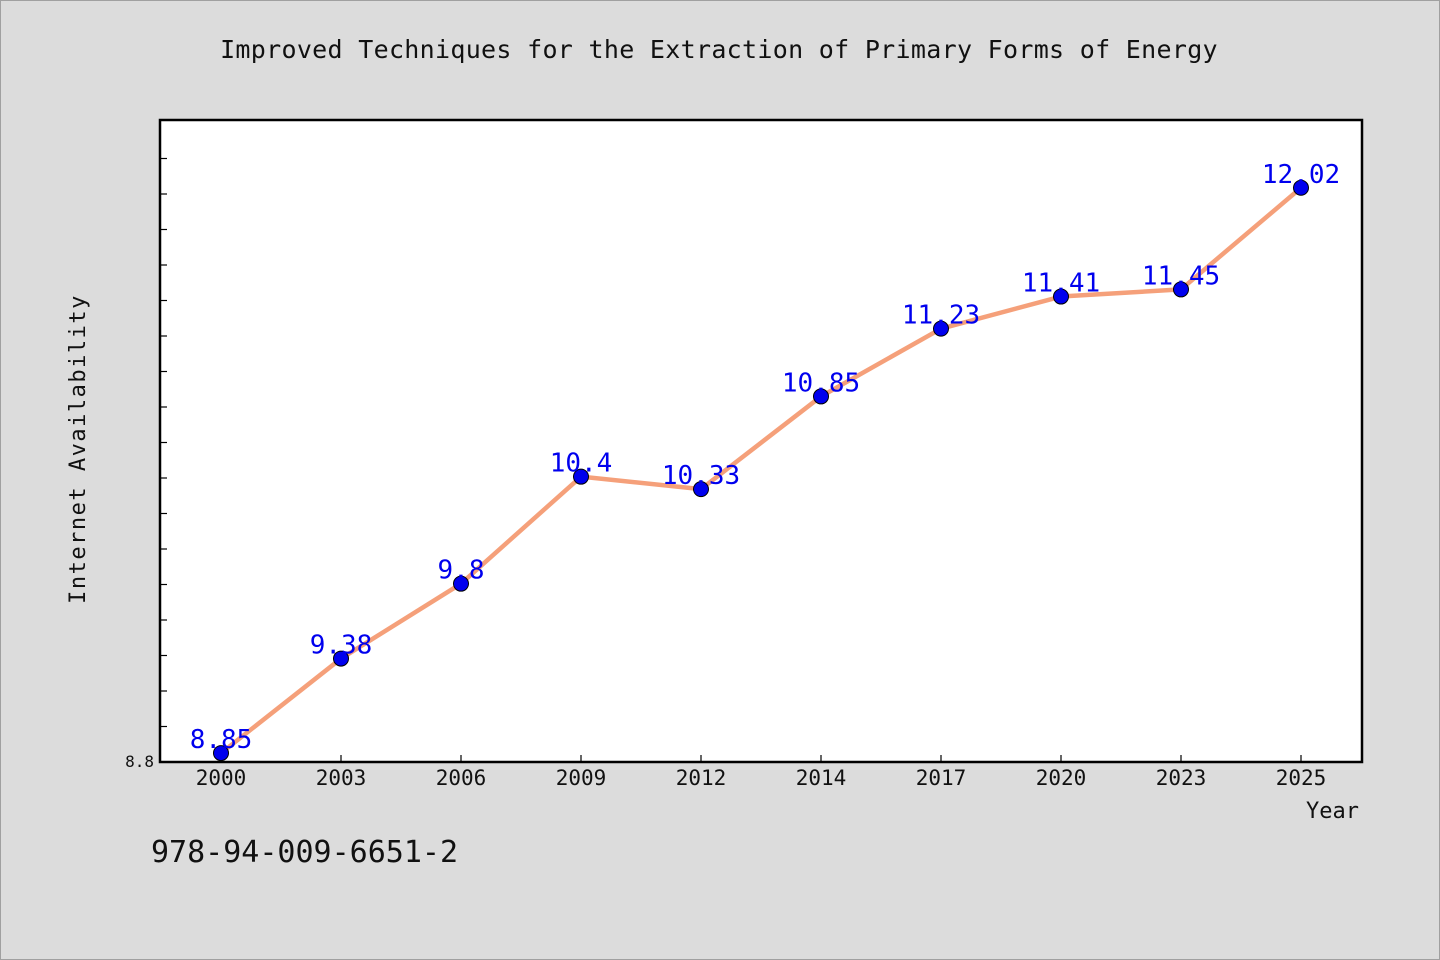 The height and width of the screenshot is (960, 1440). Describe the element at coordinates (1332, 811) in the screenshot. I see `x-axis-title: Year` at that location.